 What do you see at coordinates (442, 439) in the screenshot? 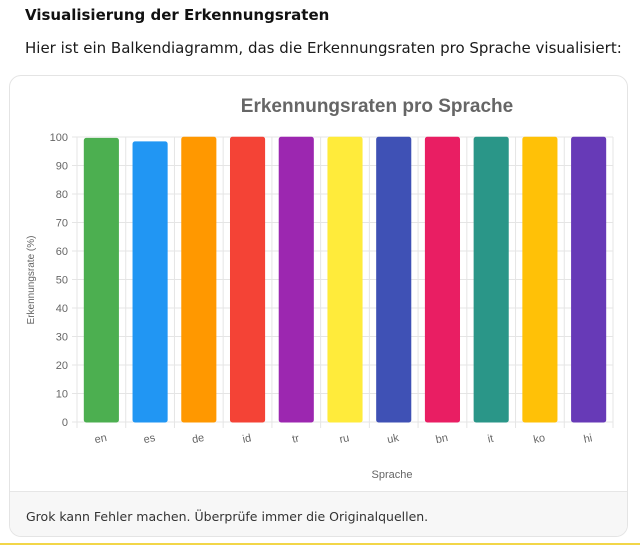
I see `x-tick-label: bn` at bounding box center [442, 439].